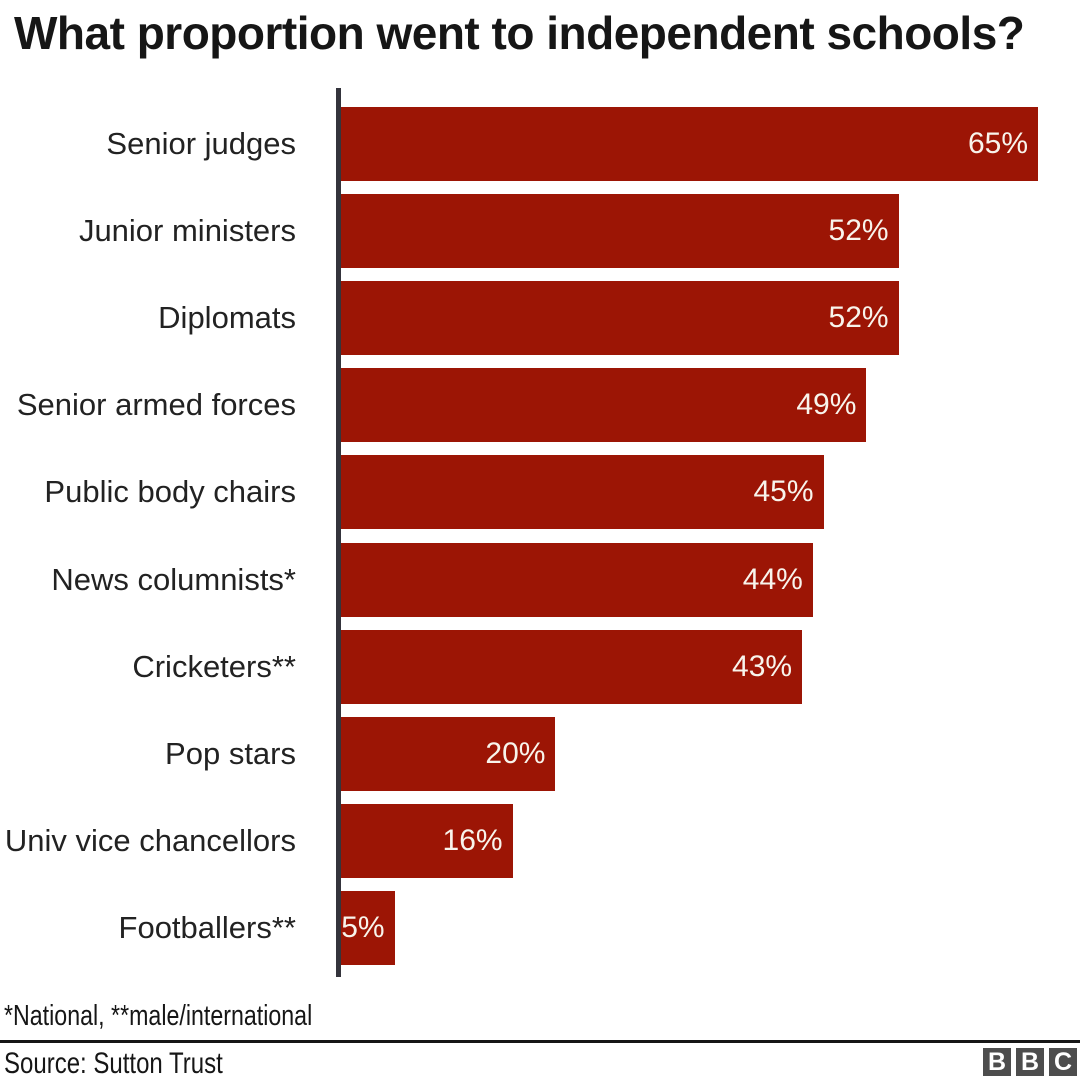 The image size is (1080, 1081). What do you see at coordinates (207, 928) in the screenshot?
I see `category-label: Footballers**` at bounding box center [207, 928].